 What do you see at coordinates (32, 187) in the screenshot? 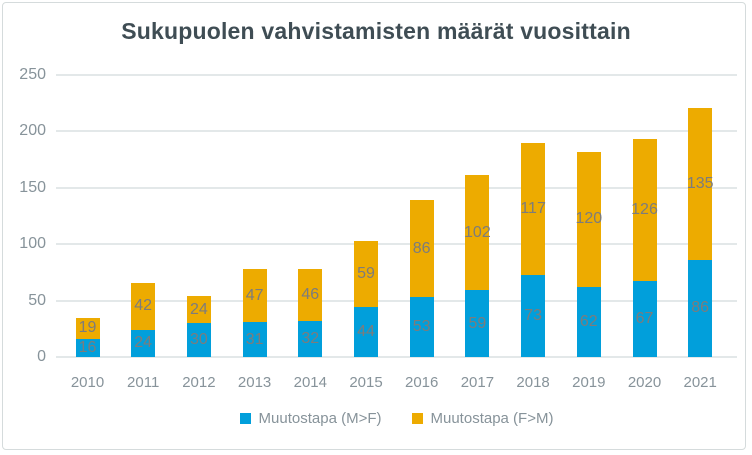
I see `y-axis-tick-label: 150` at bounding box center [32, 187].